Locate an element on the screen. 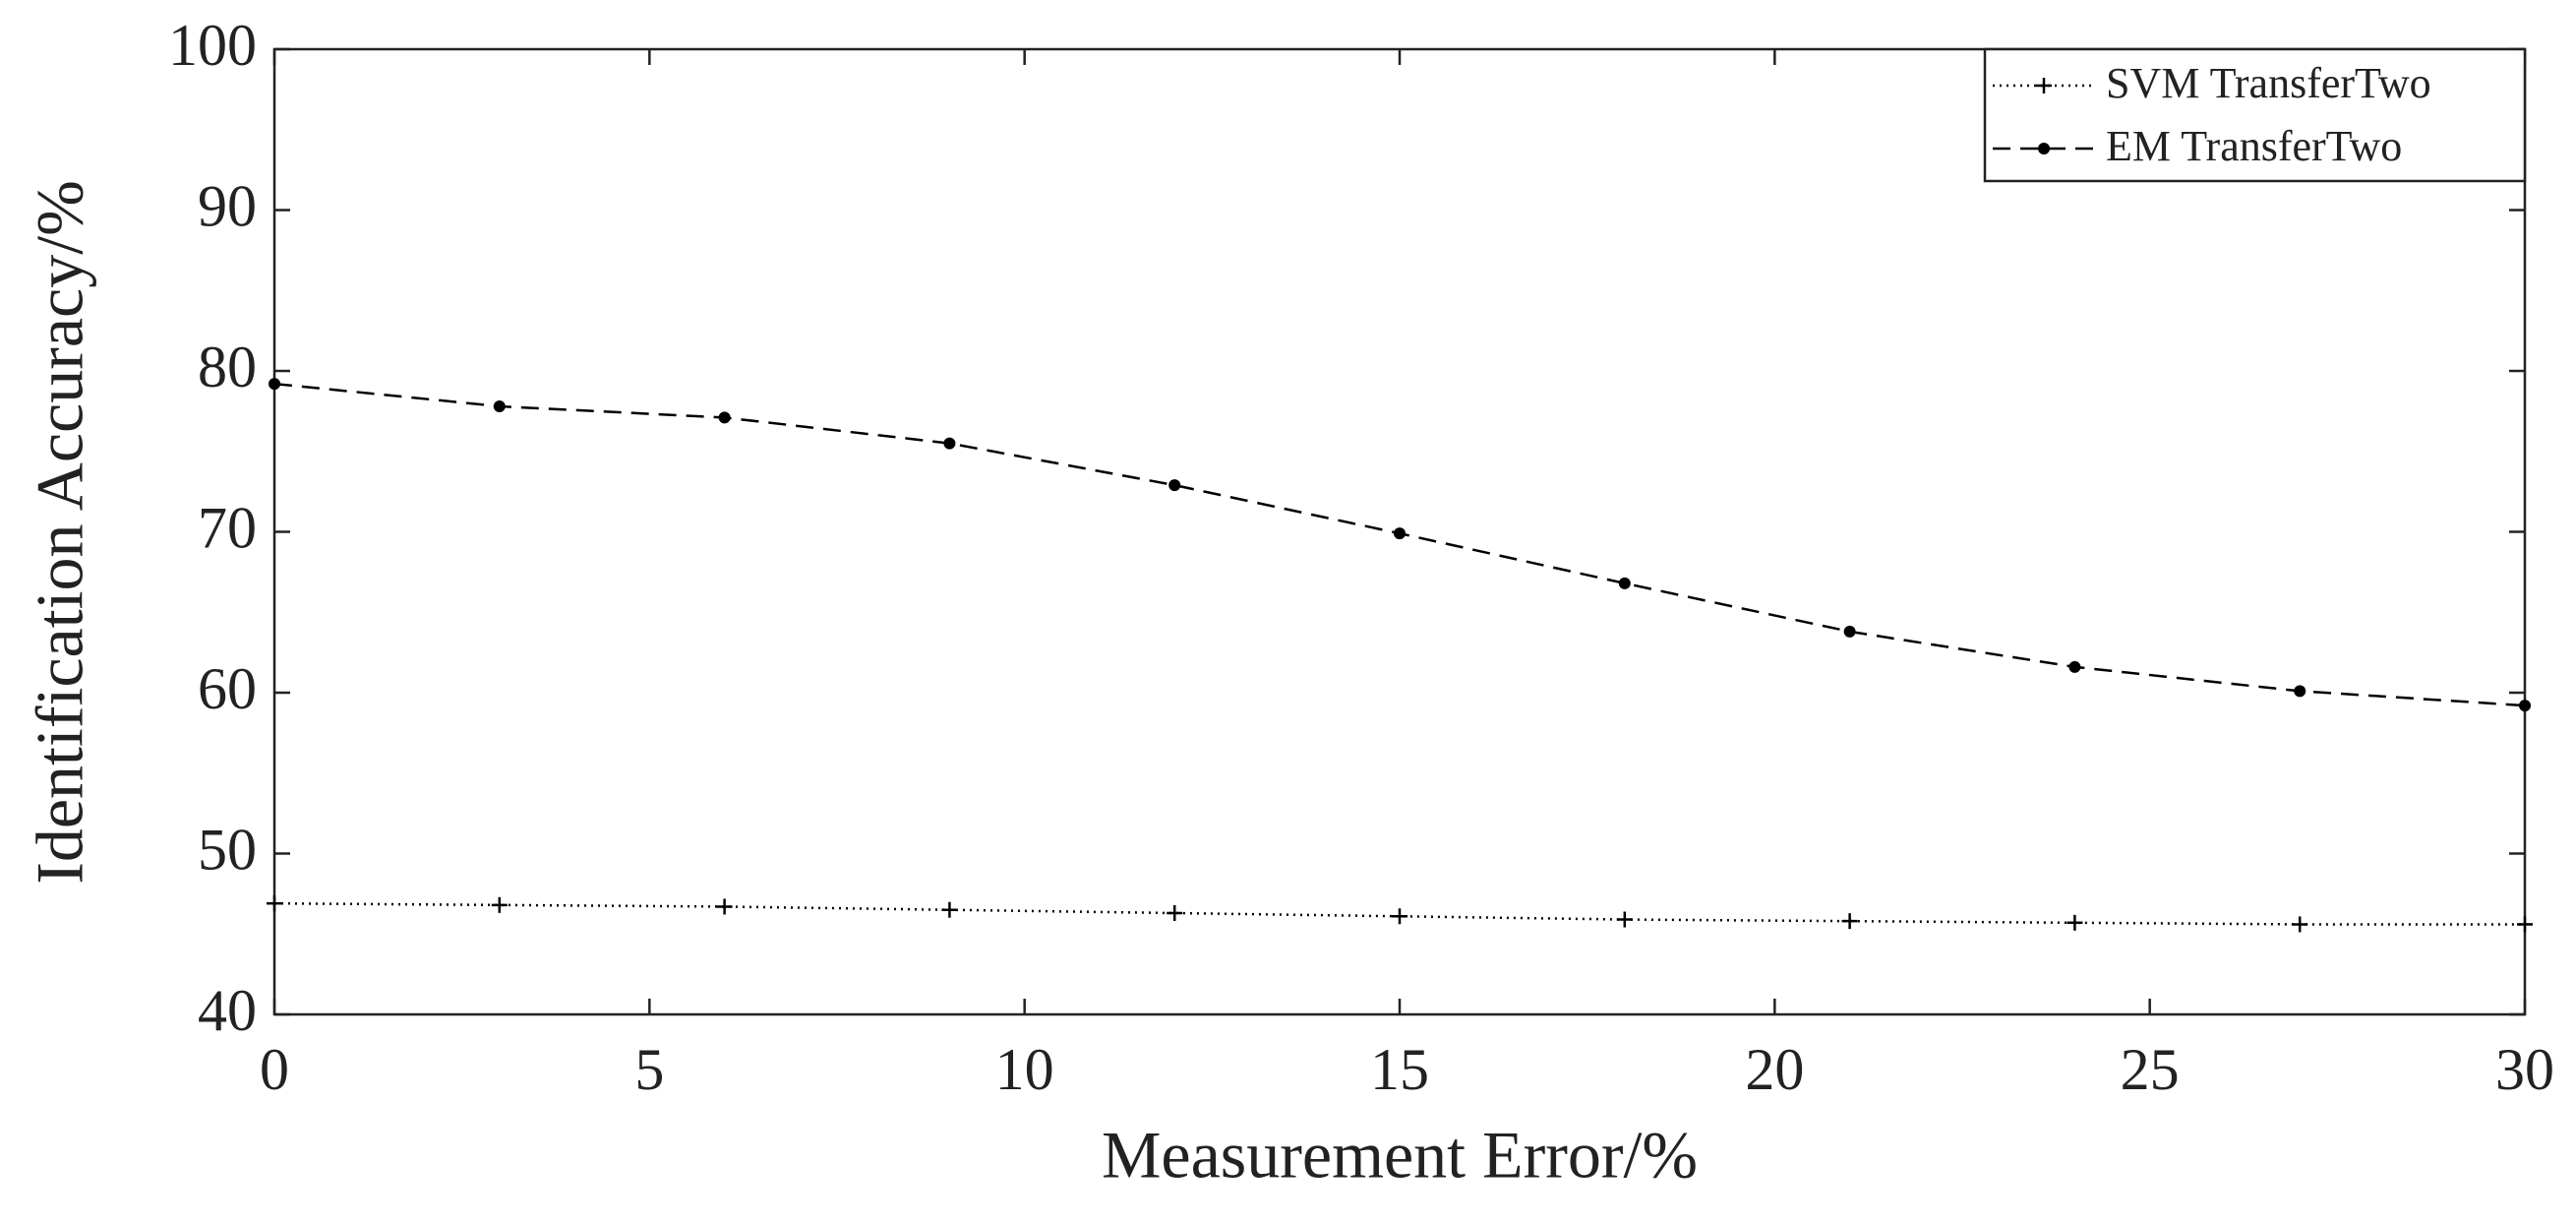 Image resolution: width=2576 pixels, height=1224 pixels. y-tick-label: 50 is located at coordinates (227, 849).